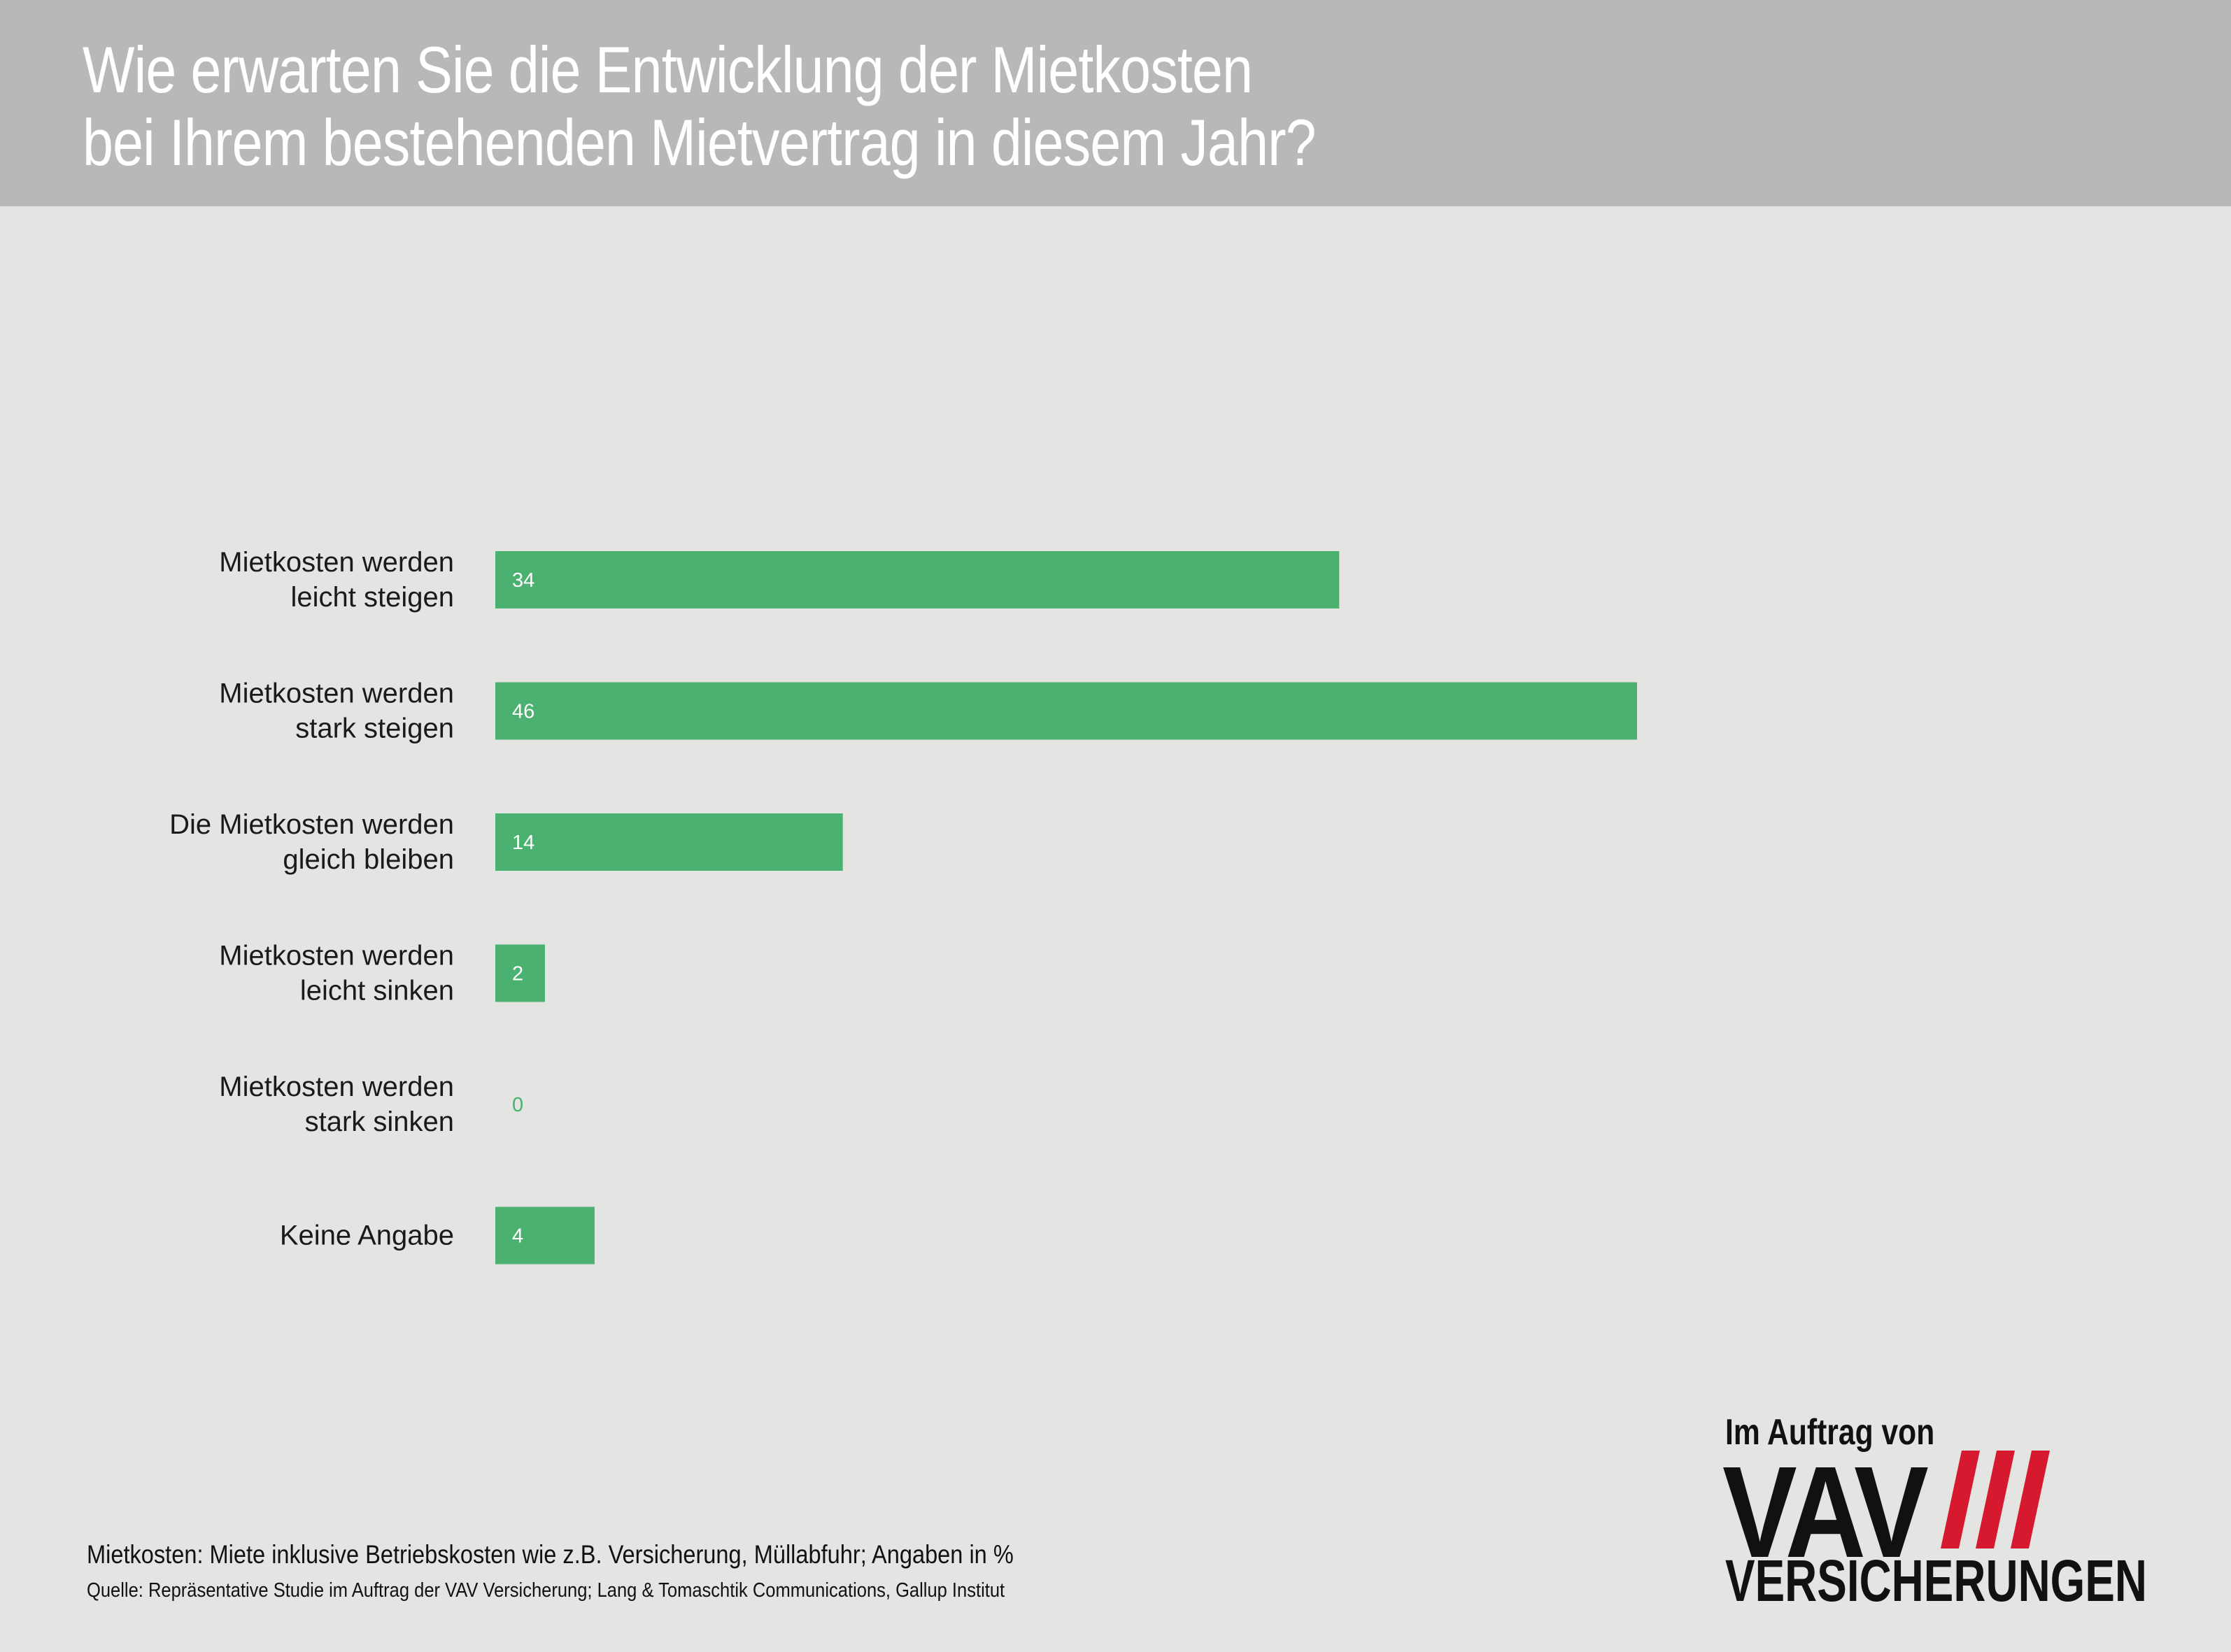 This screenshot has height=1652, width=2231. Describe the element at coordinates (517, 1105) in the screenshot. I see `value-label: 0` at that location.